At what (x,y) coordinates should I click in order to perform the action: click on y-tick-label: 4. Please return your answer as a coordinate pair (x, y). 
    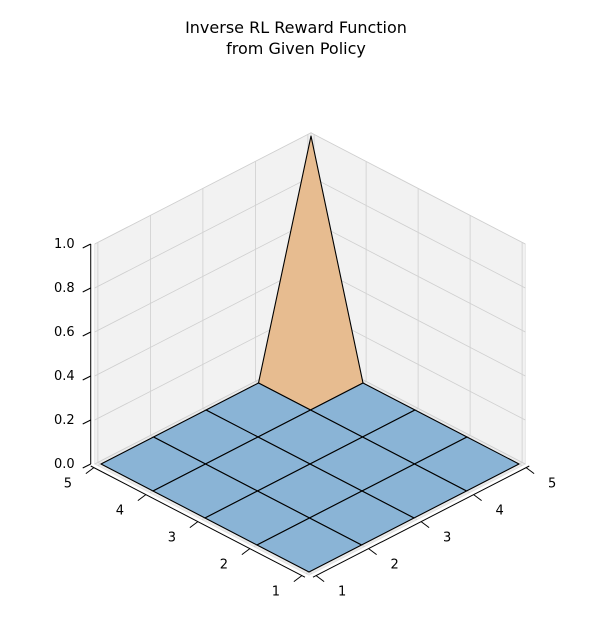
    Looking at the image, I should click on (120, 511).